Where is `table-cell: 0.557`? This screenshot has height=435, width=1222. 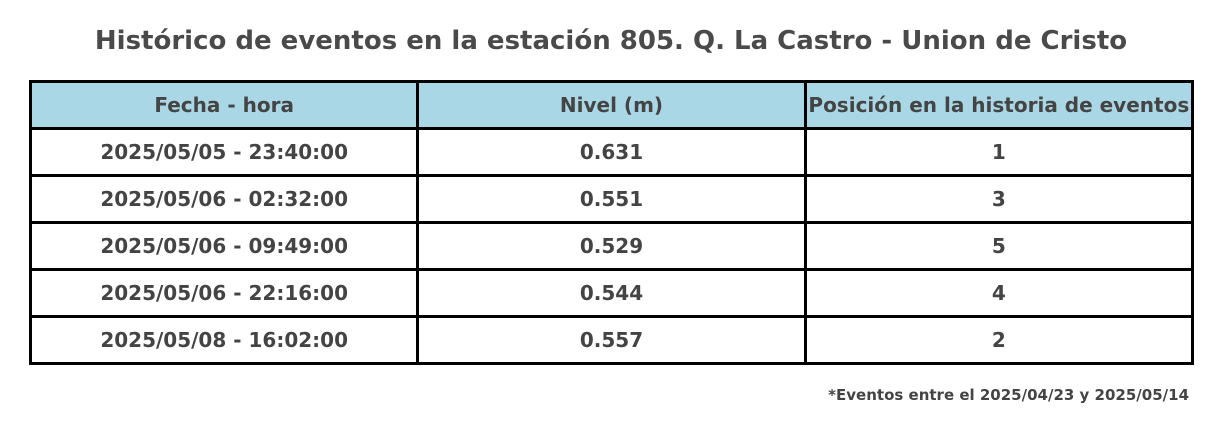 table-cell: 0.557 is located at coordinates (611, 340).